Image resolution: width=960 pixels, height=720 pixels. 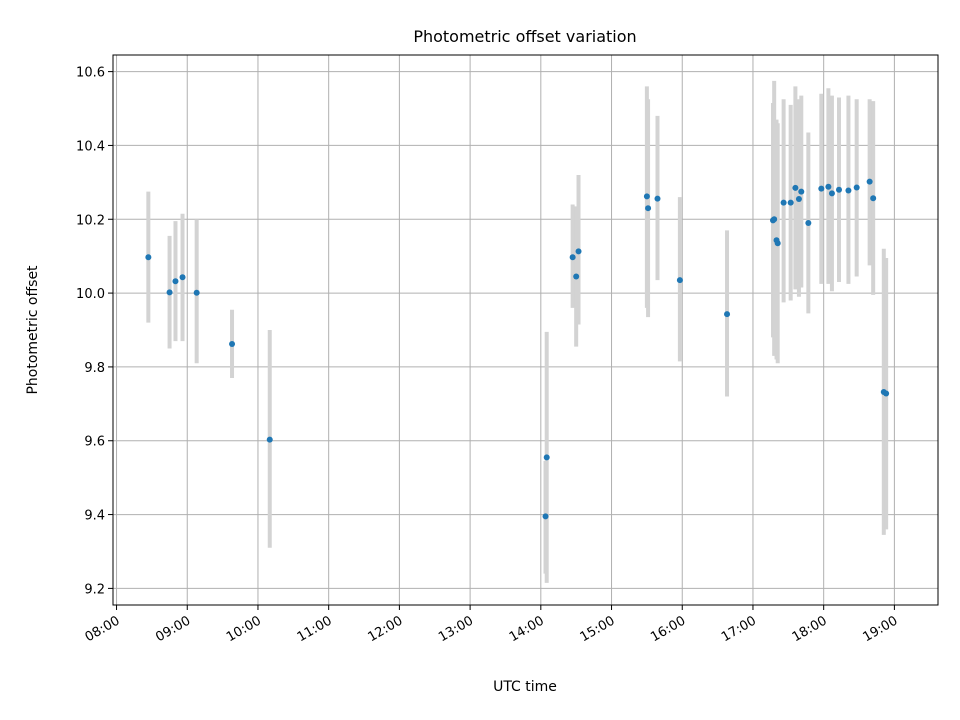 What do you see at coordinates (94, 589) in the screenshot?
I see `y-tick-label: 9.2` at bounding box center [94, 589].